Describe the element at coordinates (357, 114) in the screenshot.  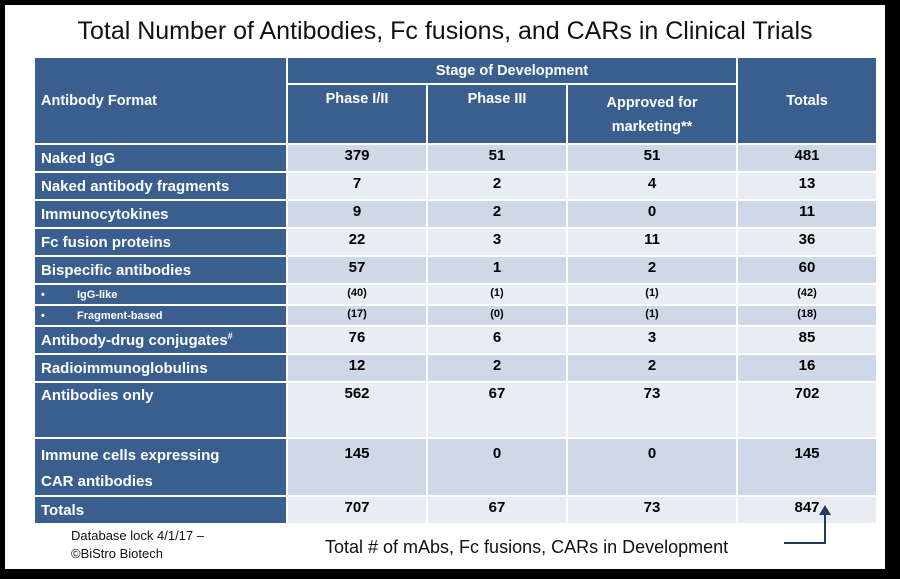
I see `header-phase-1-2: Phase I/II` at that location.